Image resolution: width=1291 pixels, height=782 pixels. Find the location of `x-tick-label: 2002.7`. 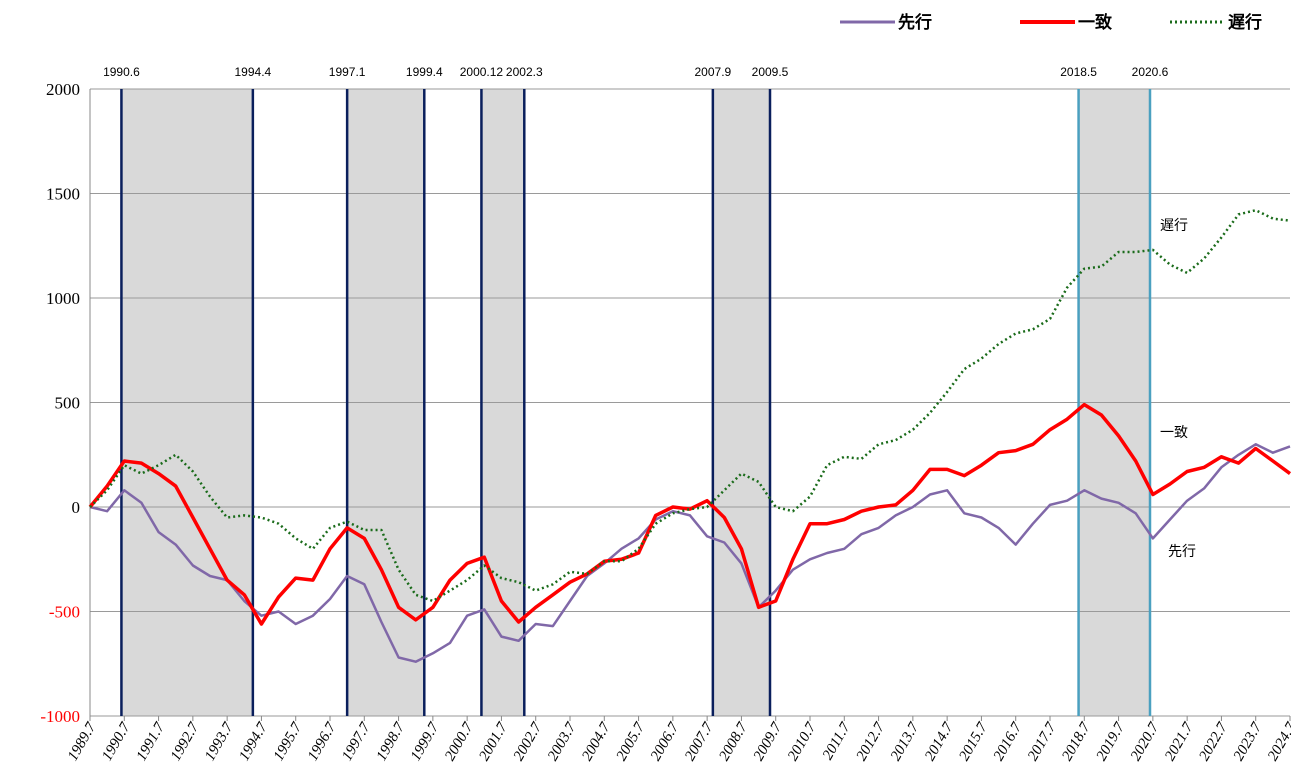

x-tick-label: 2002.7 is located at coordinates (528, 741).